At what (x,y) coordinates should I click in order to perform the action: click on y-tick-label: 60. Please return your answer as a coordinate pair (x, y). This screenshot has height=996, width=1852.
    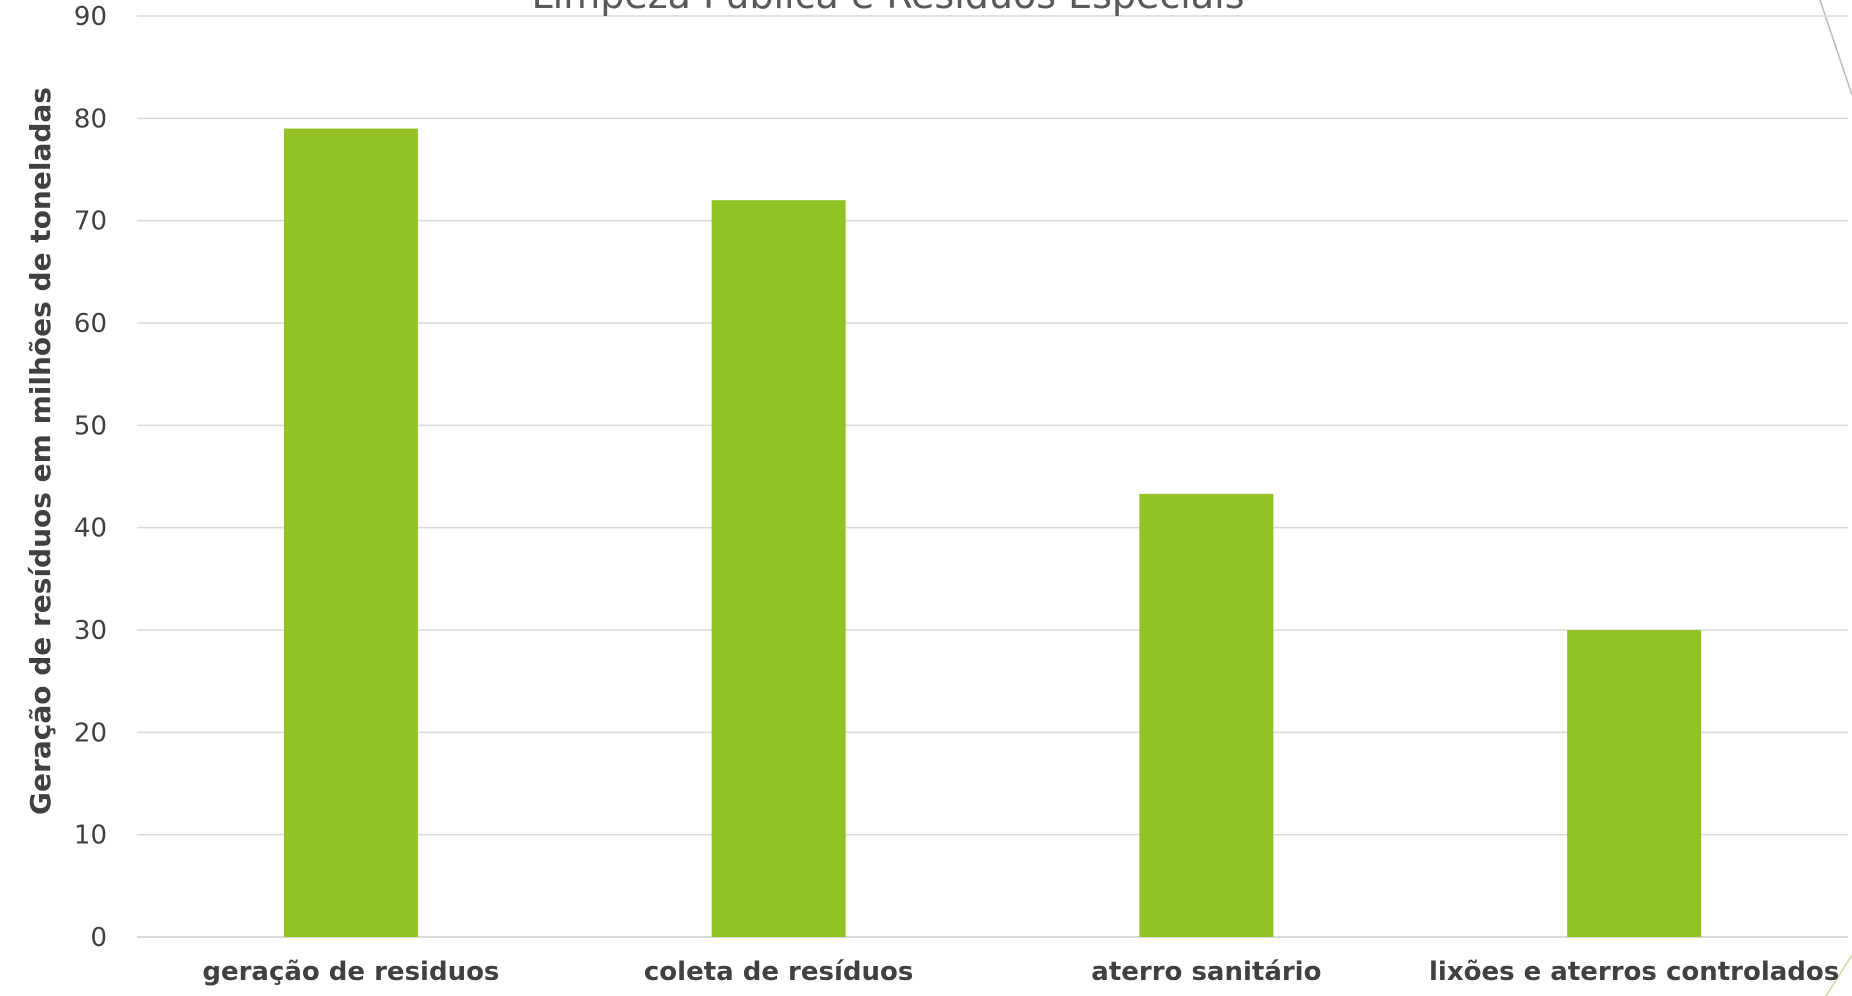
    Looking at the image, I should click on (90, 324).